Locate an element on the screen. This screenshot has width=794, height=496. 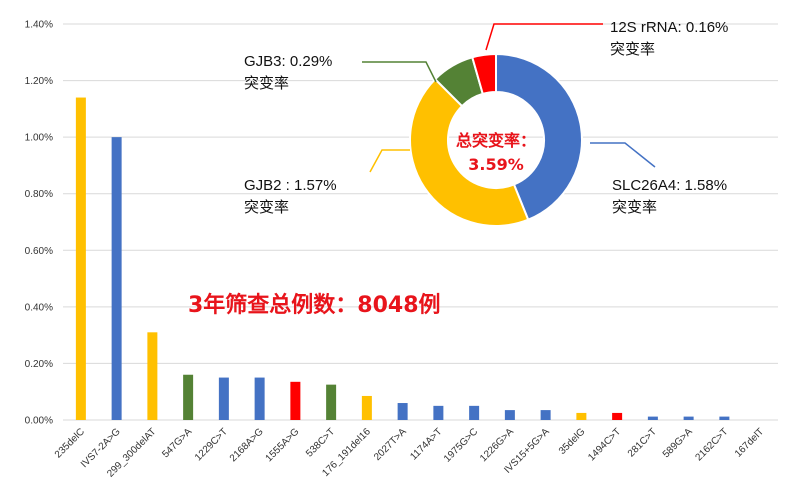
slc26a4-label: SLC26A4: 1.58% is located at coordinates (669, 185).